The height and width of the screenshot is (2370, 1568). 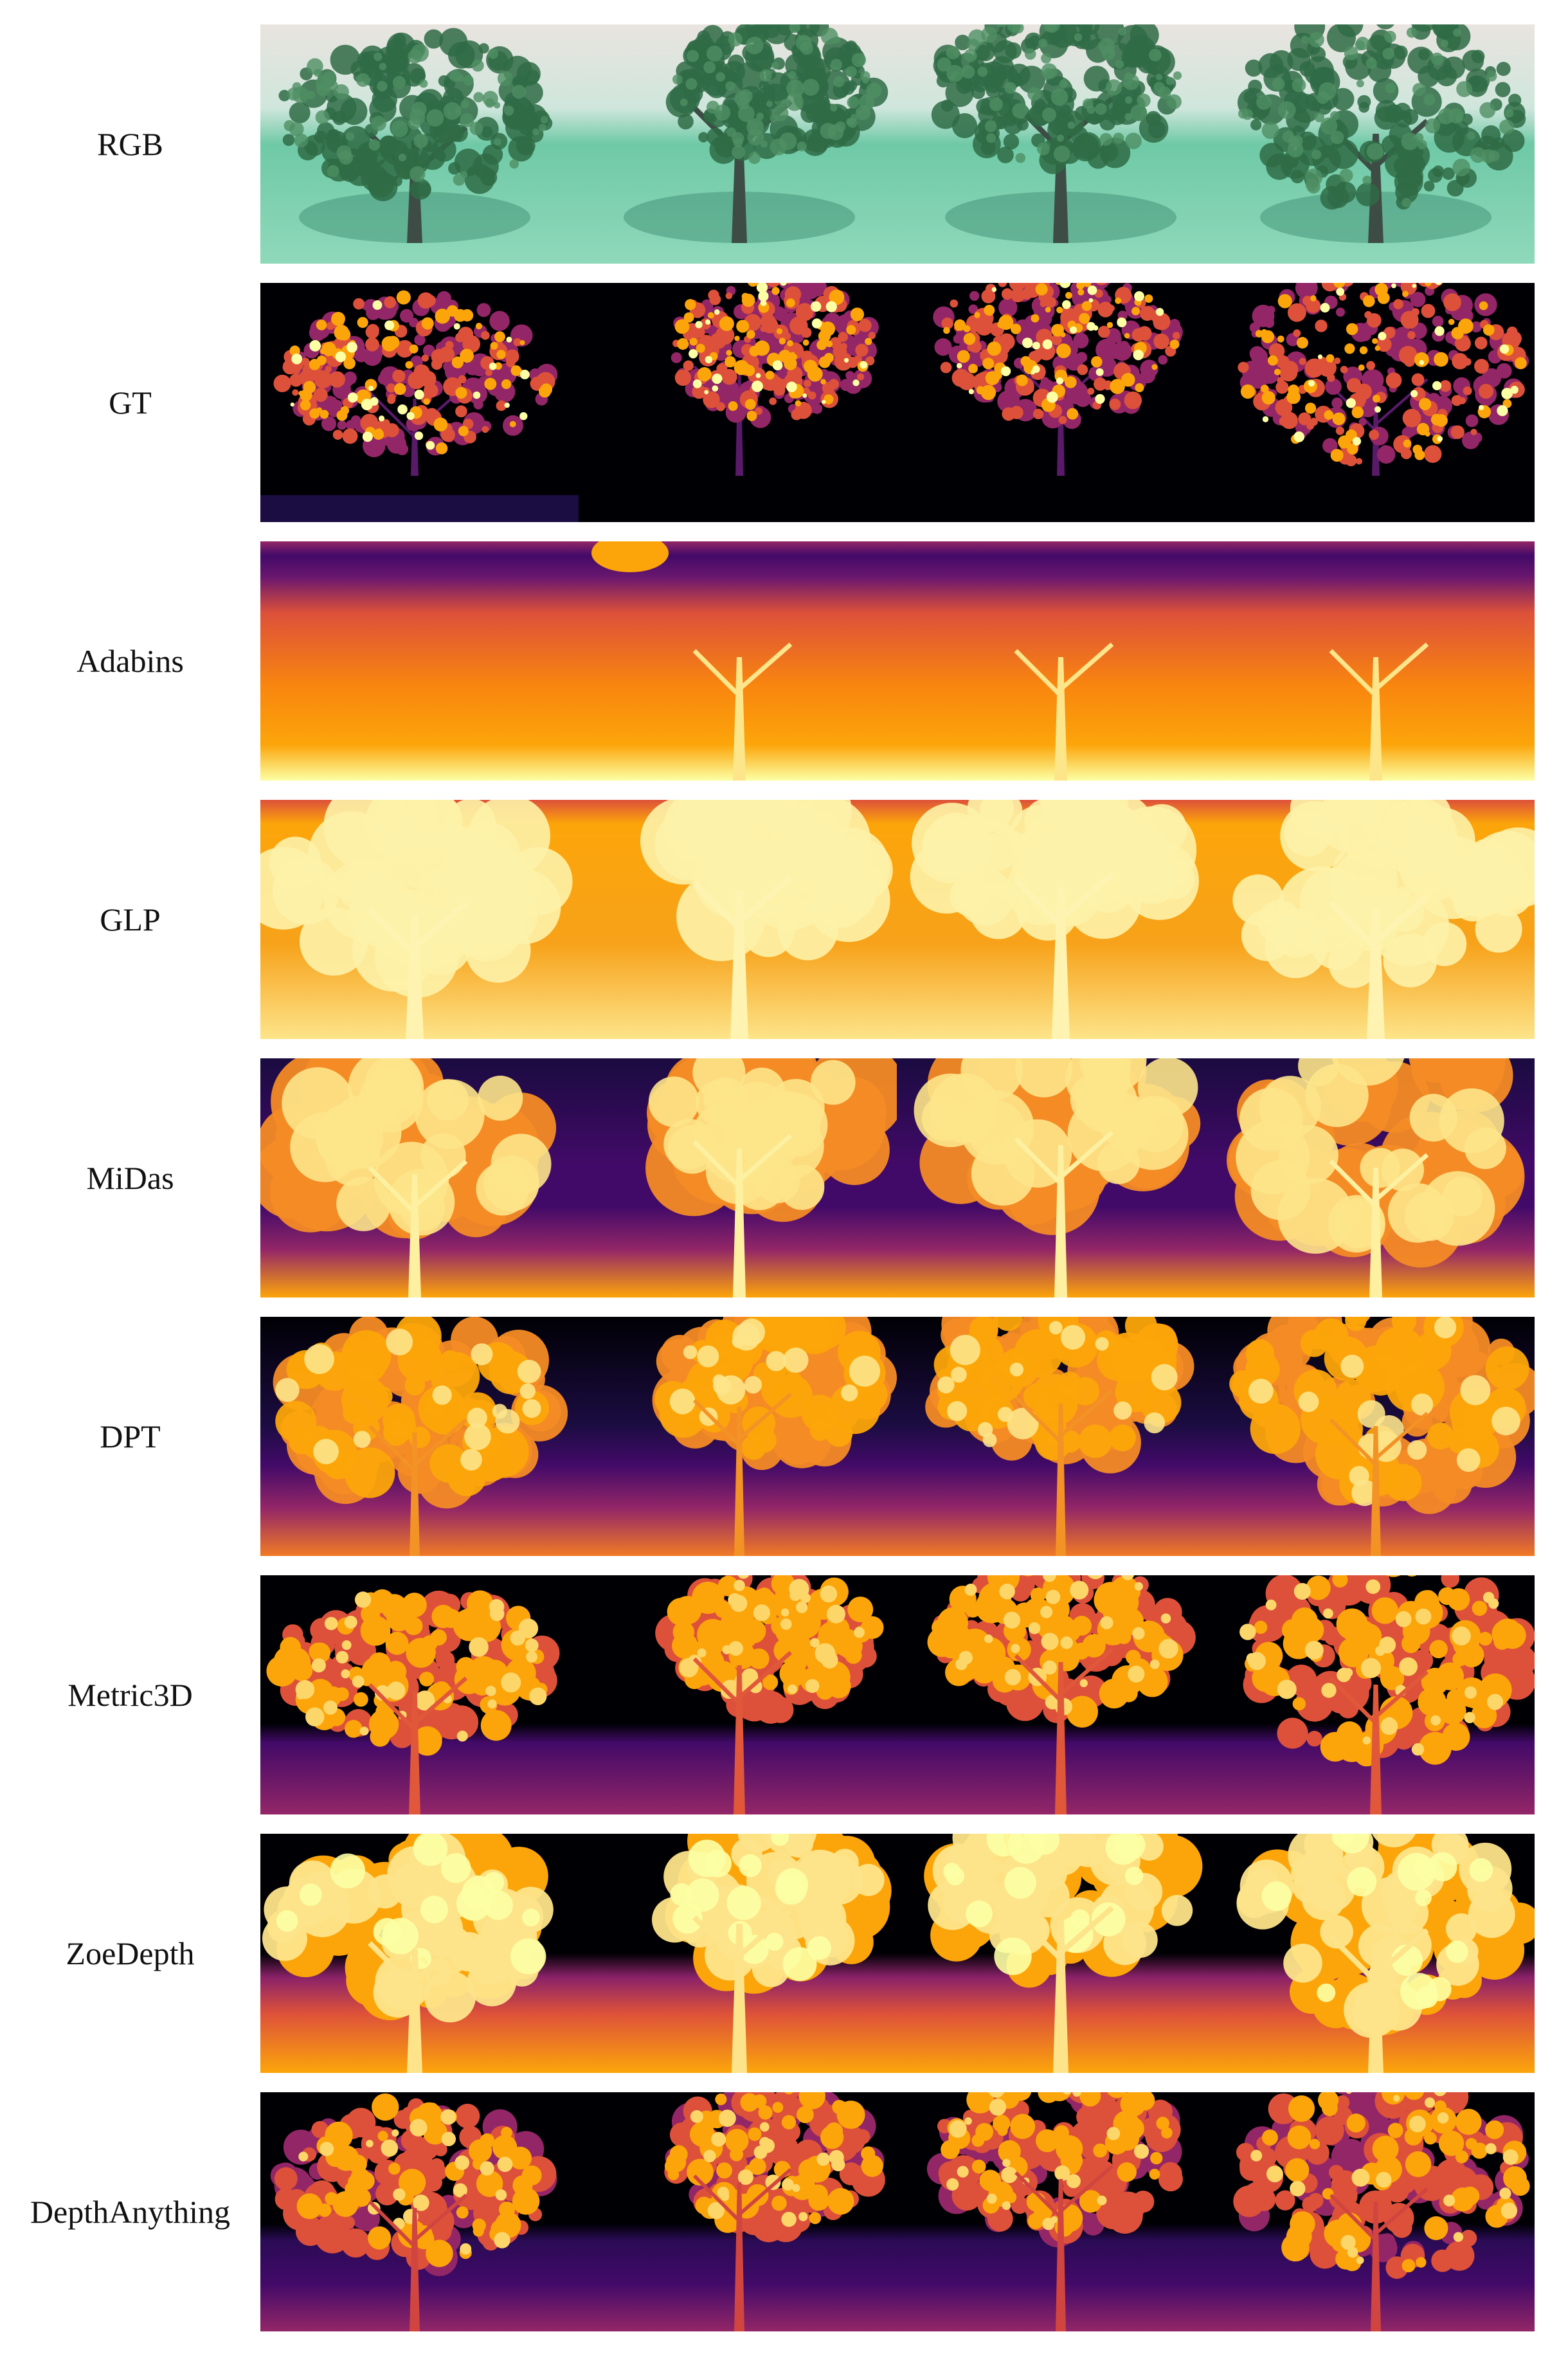 I want to click on row-midas: MiDas, so click(x=784, y=1178).